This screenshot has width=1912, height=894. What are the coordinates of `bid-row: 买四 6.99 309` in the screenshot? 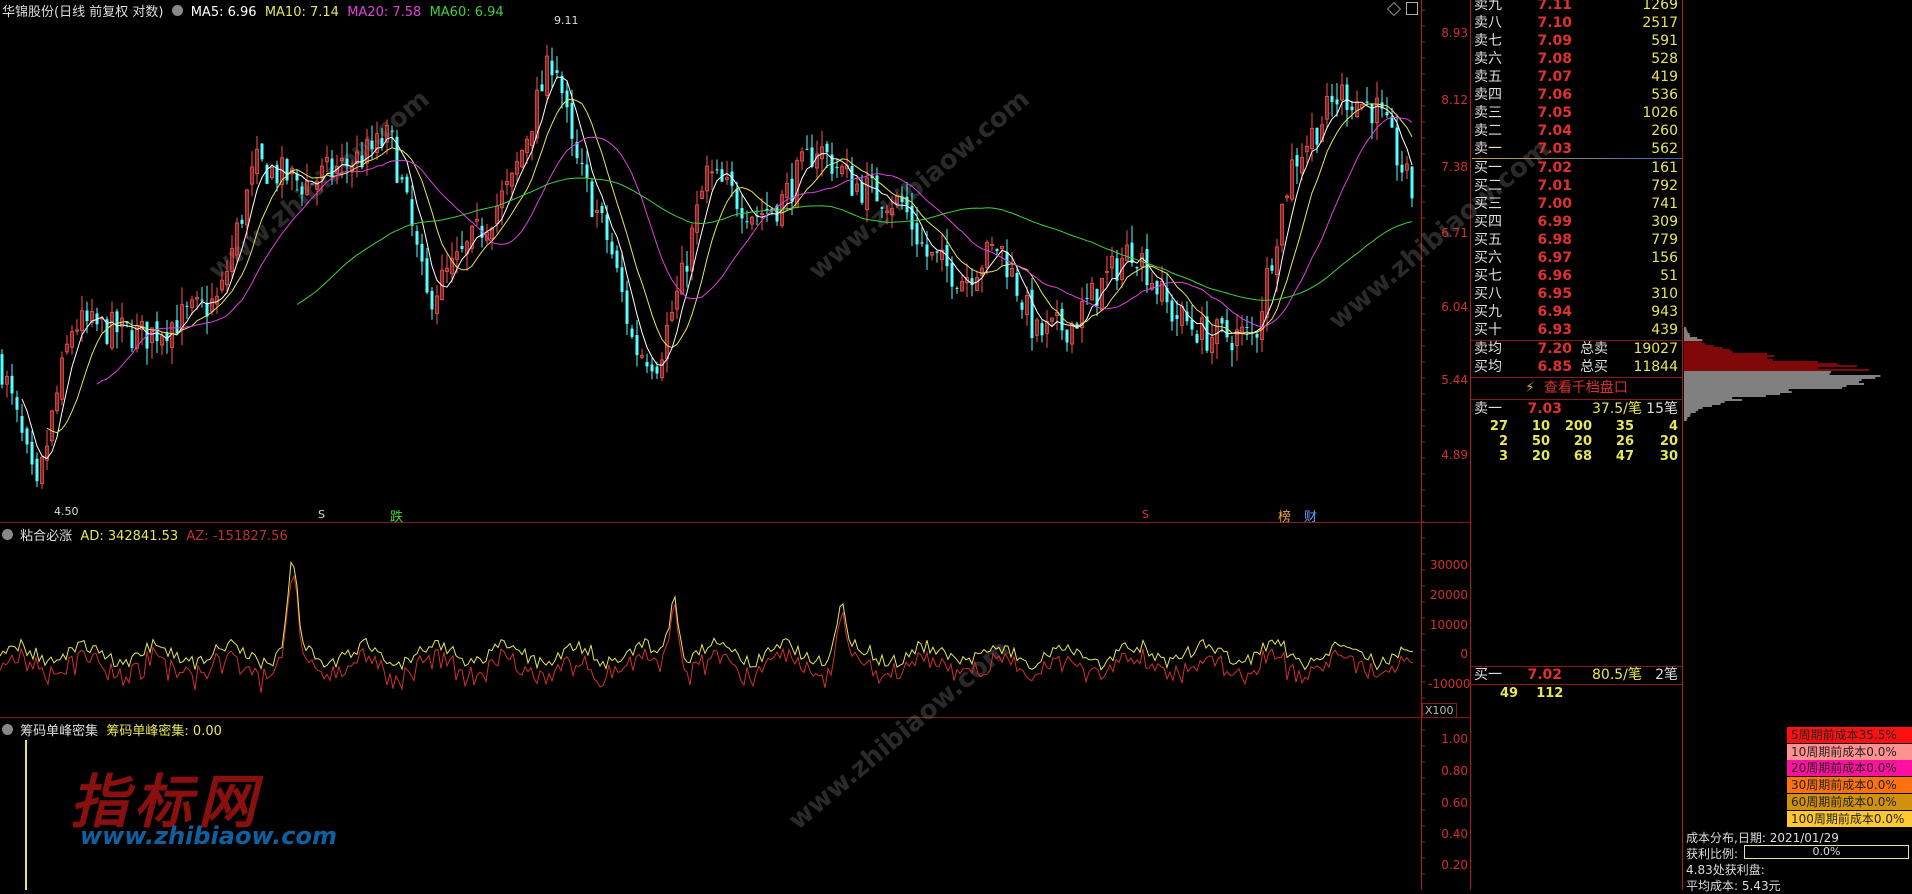 It's located at (1576, 222).